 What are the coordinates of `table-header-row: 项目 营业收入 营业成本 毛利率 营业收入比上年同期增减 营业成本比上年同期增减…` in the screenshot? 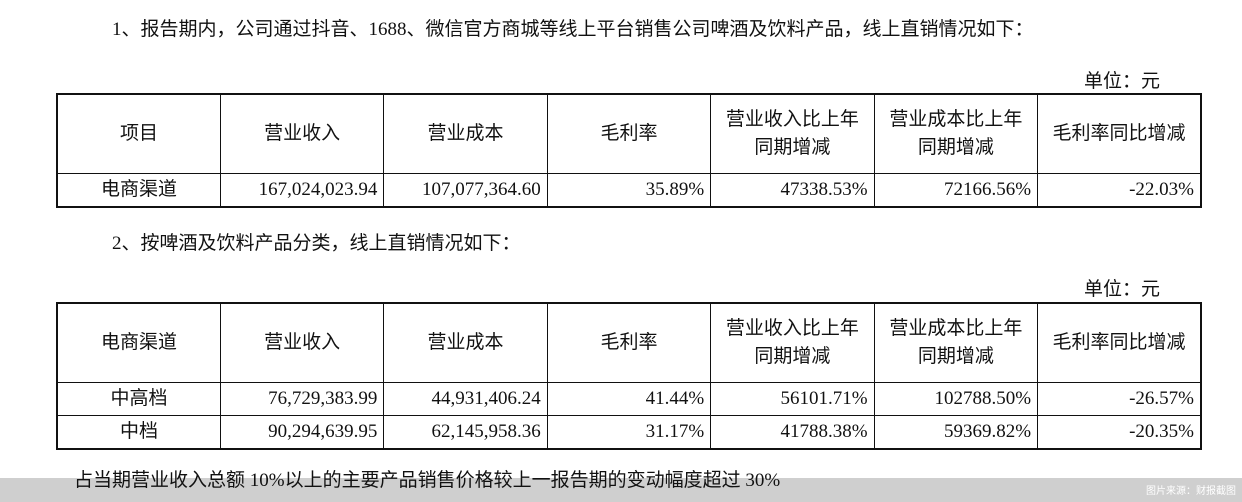 It's located at (629, 133).